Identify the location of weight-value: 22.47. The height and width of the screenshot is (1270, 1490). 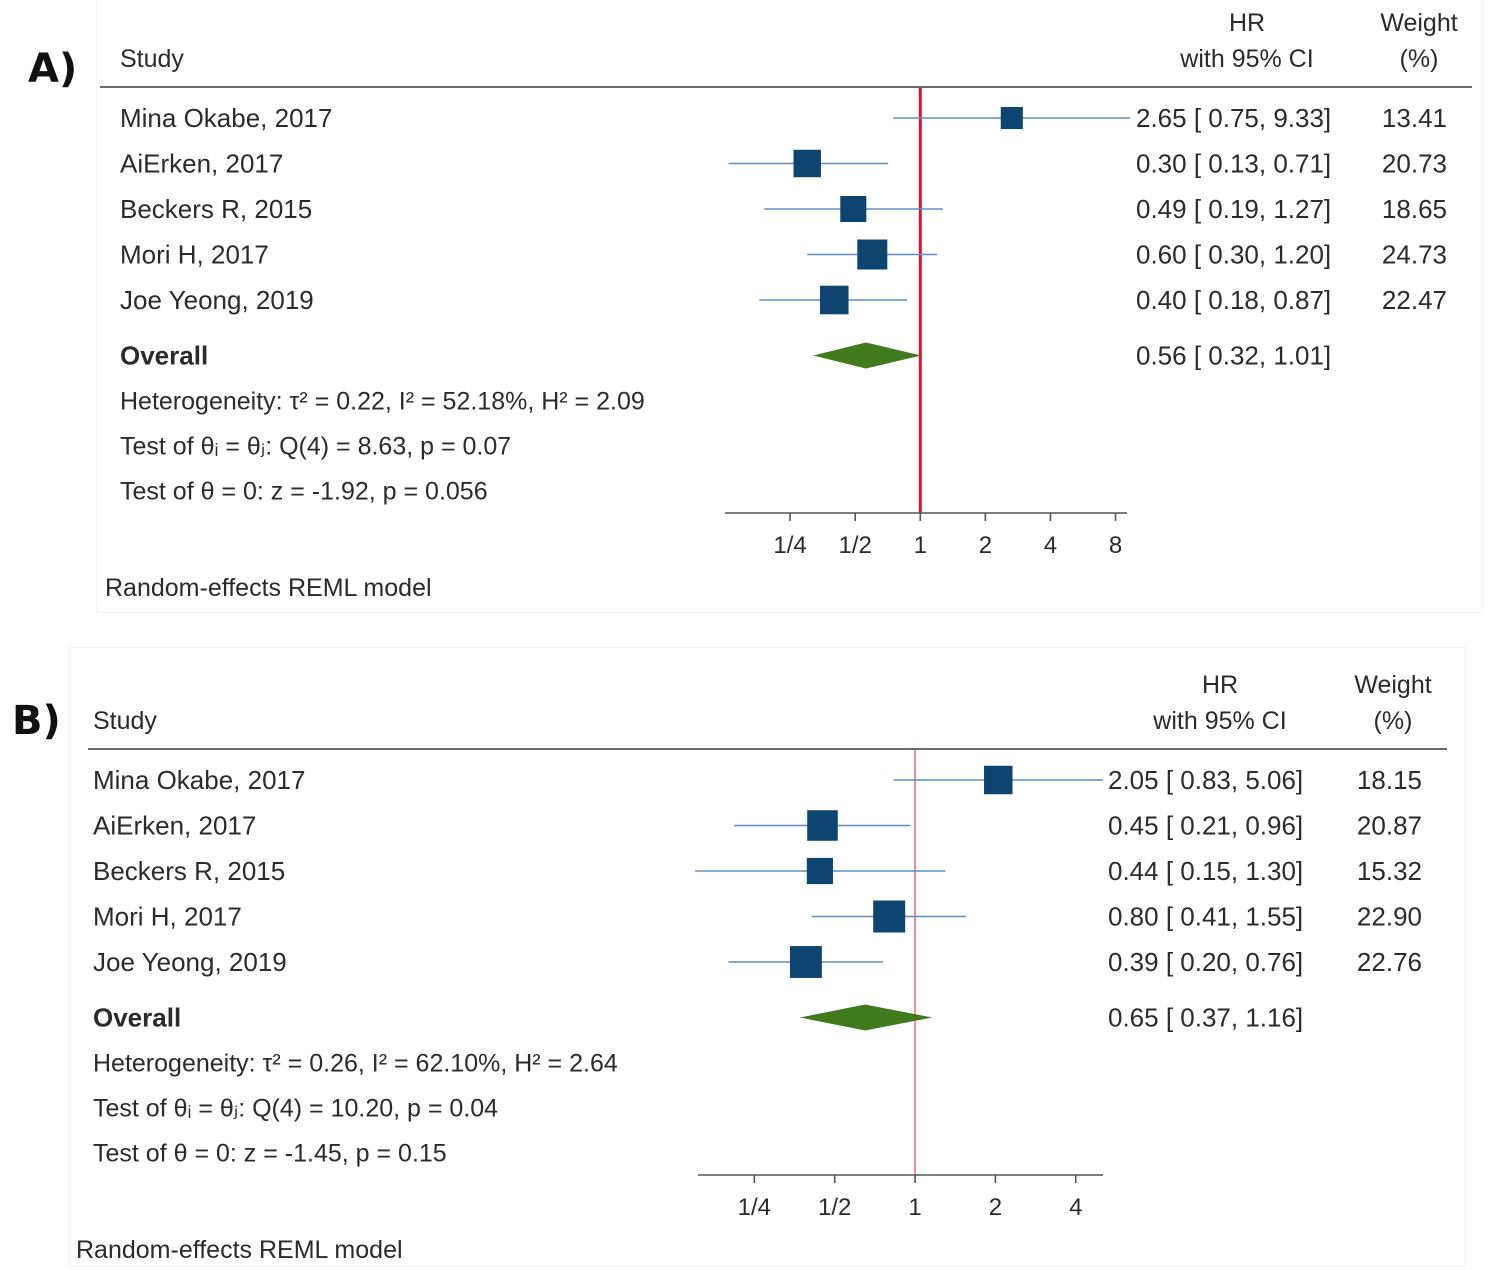
(1414, 300).